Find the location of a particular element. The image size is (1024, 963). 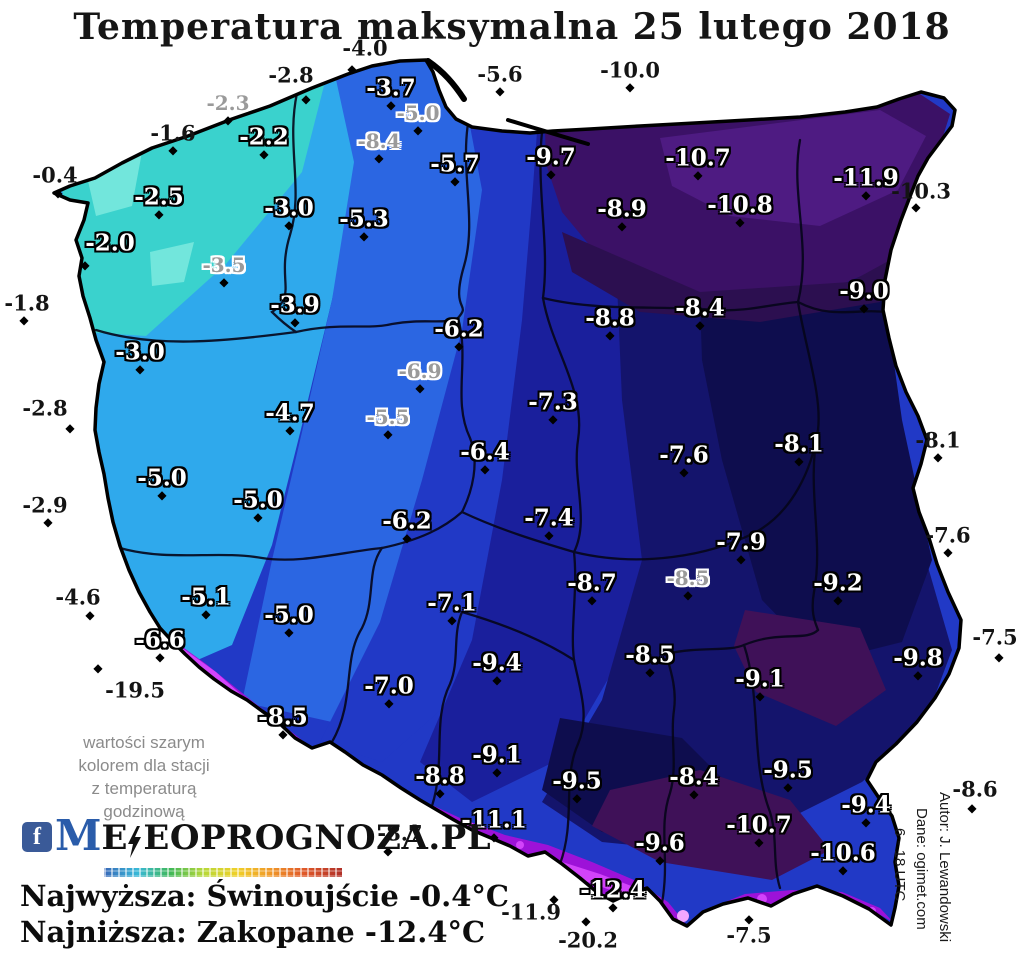

station-label: -2.8 is located at coordinates (291, 75).